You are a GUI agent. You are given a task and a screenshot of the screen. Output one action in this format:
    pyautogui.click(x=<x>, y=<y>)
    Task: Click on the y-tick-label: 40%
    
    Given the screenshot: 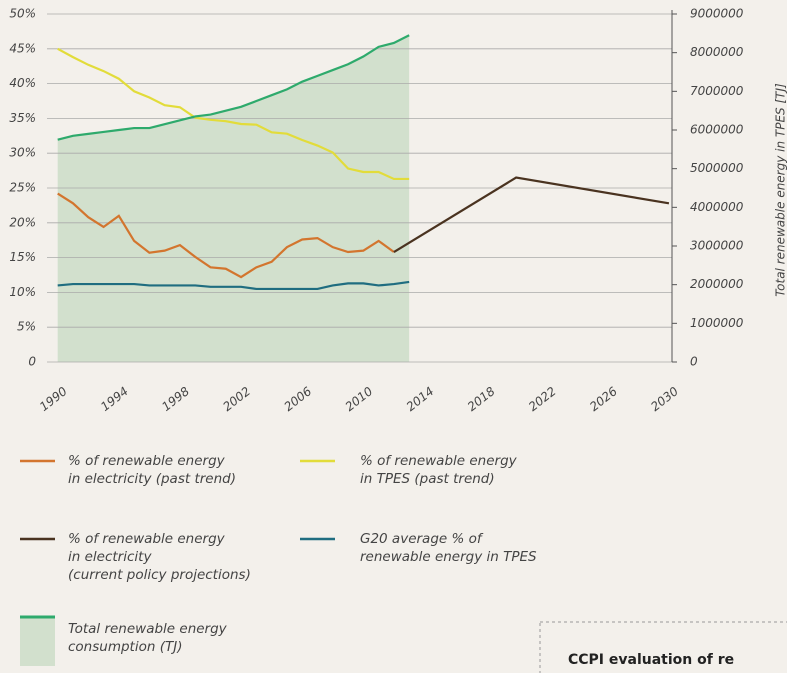 What is the action you would take?
    pyautogui.click(x=22, y=83)
    